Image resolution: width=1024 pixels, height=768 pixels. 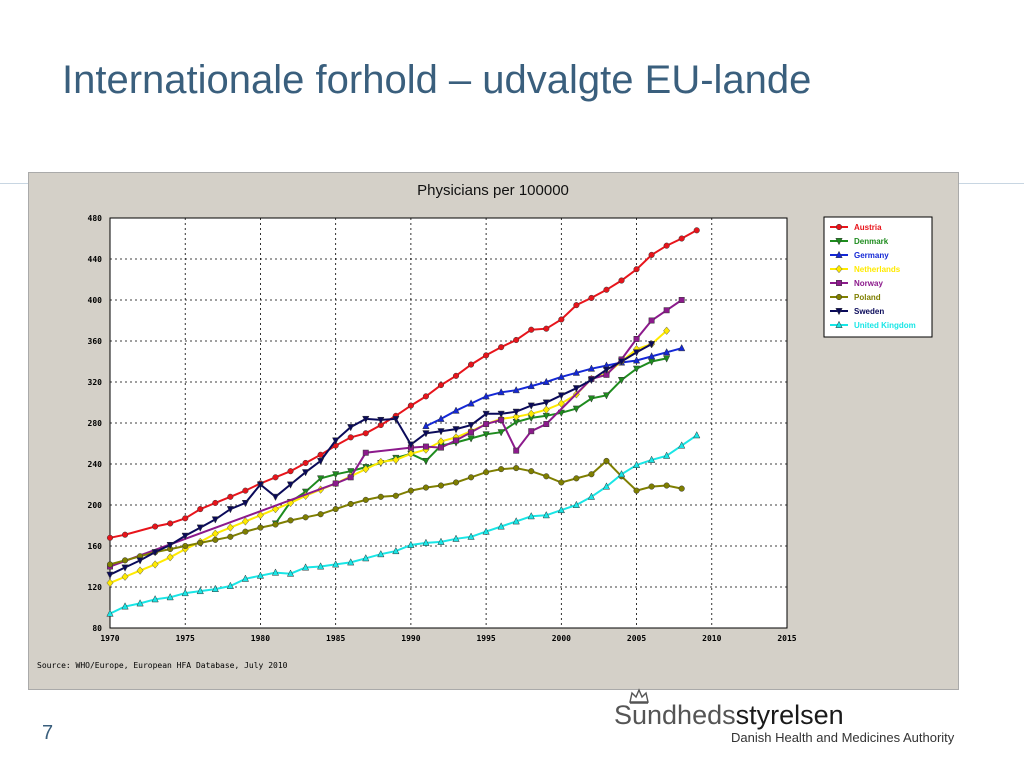 What do you see at coordinates (95, 505) in the screenshot?
I see `y-tick-label: 200` at bounding box center [95, 505].